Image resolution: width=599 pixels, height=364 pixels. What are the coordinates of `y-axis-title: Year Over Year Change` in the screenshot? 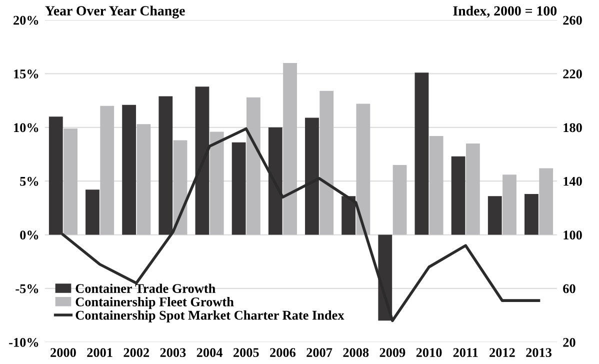 It's located at (115, 12).